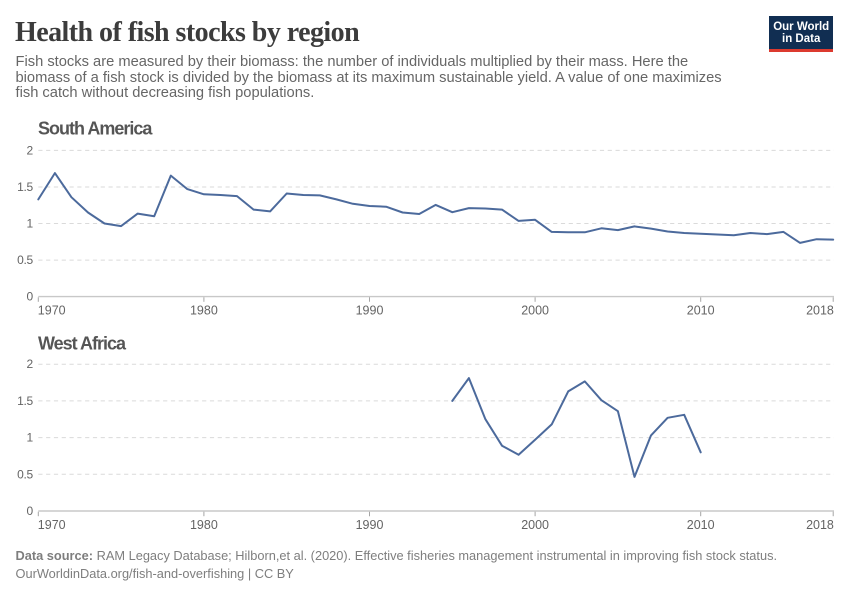  I want to click on svg-text: South America, so click(95, 128).